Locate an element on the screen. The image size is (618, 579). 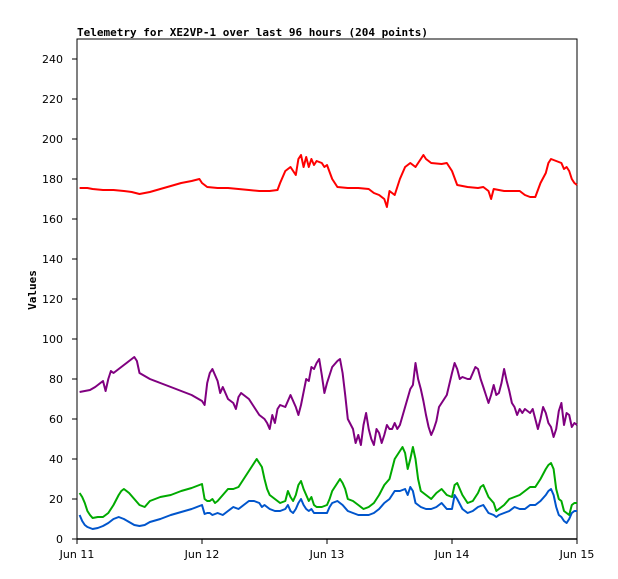
x-tick-label: Jun 11 is located at coordinates (77, 554).